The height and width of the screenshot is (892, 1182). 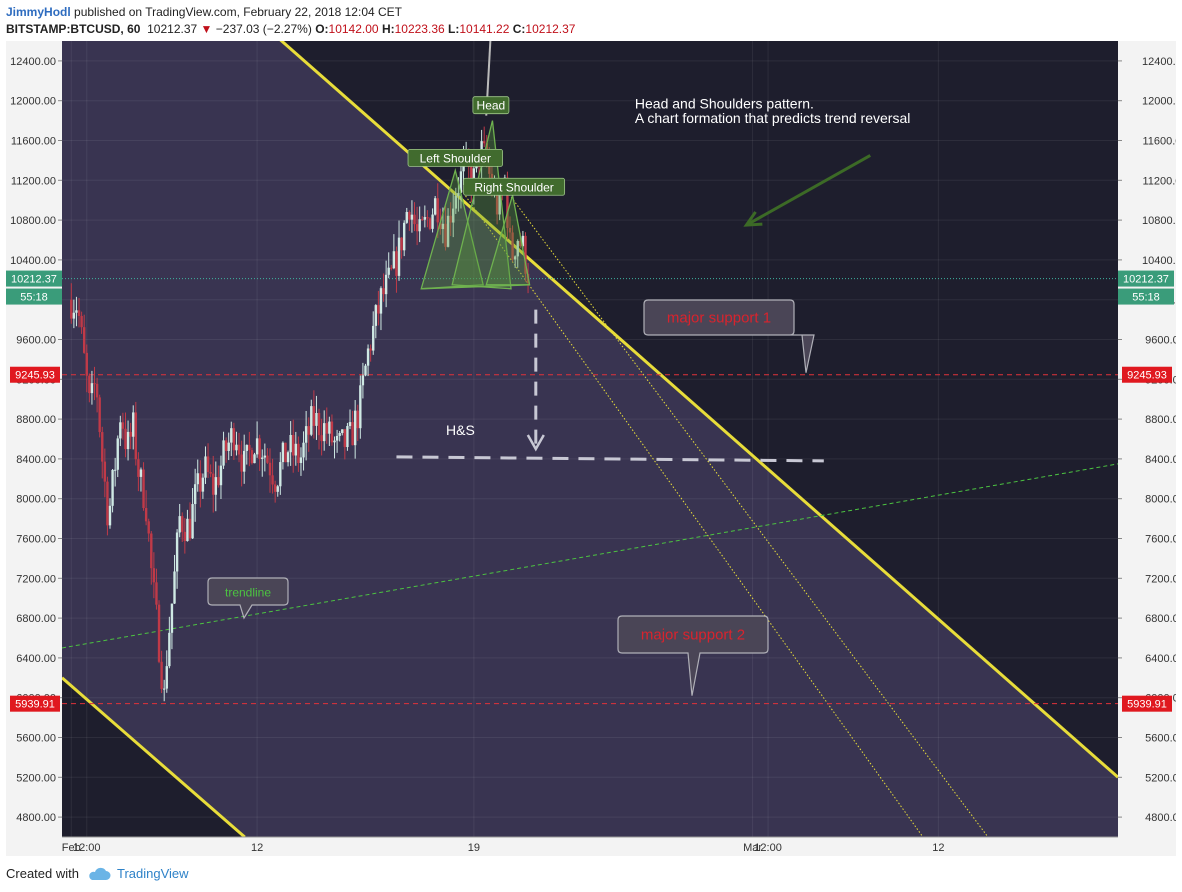 I want to click on x-tick-label: 12:00, so click(x=768, y=848).